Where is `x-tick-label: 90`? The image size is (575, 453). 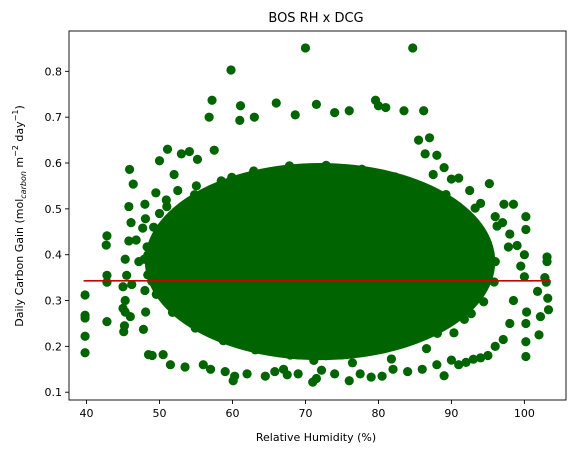 x-tick-label: 90 is located at coordinates (451, 413).